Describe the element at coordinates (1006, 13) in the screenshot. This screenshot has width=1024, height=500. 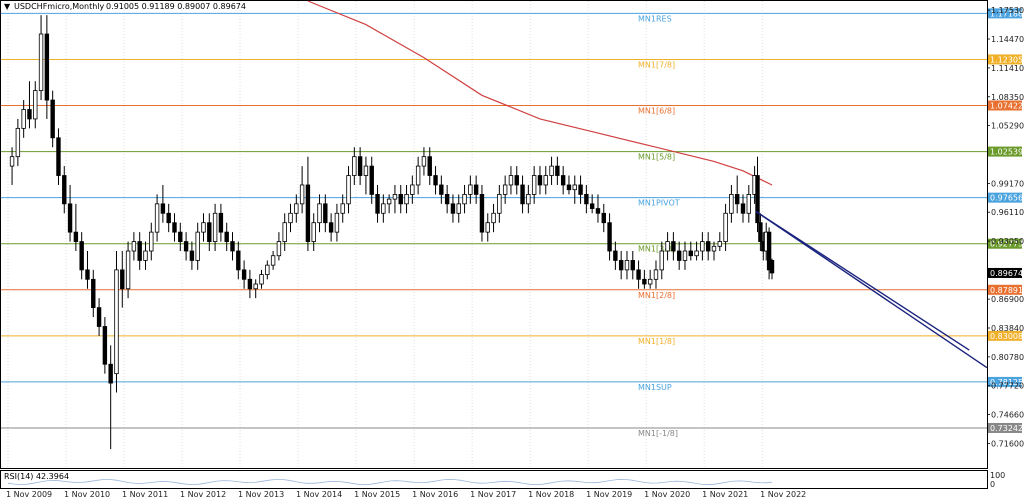
I see `level-price-label: 1.17188` at that location.